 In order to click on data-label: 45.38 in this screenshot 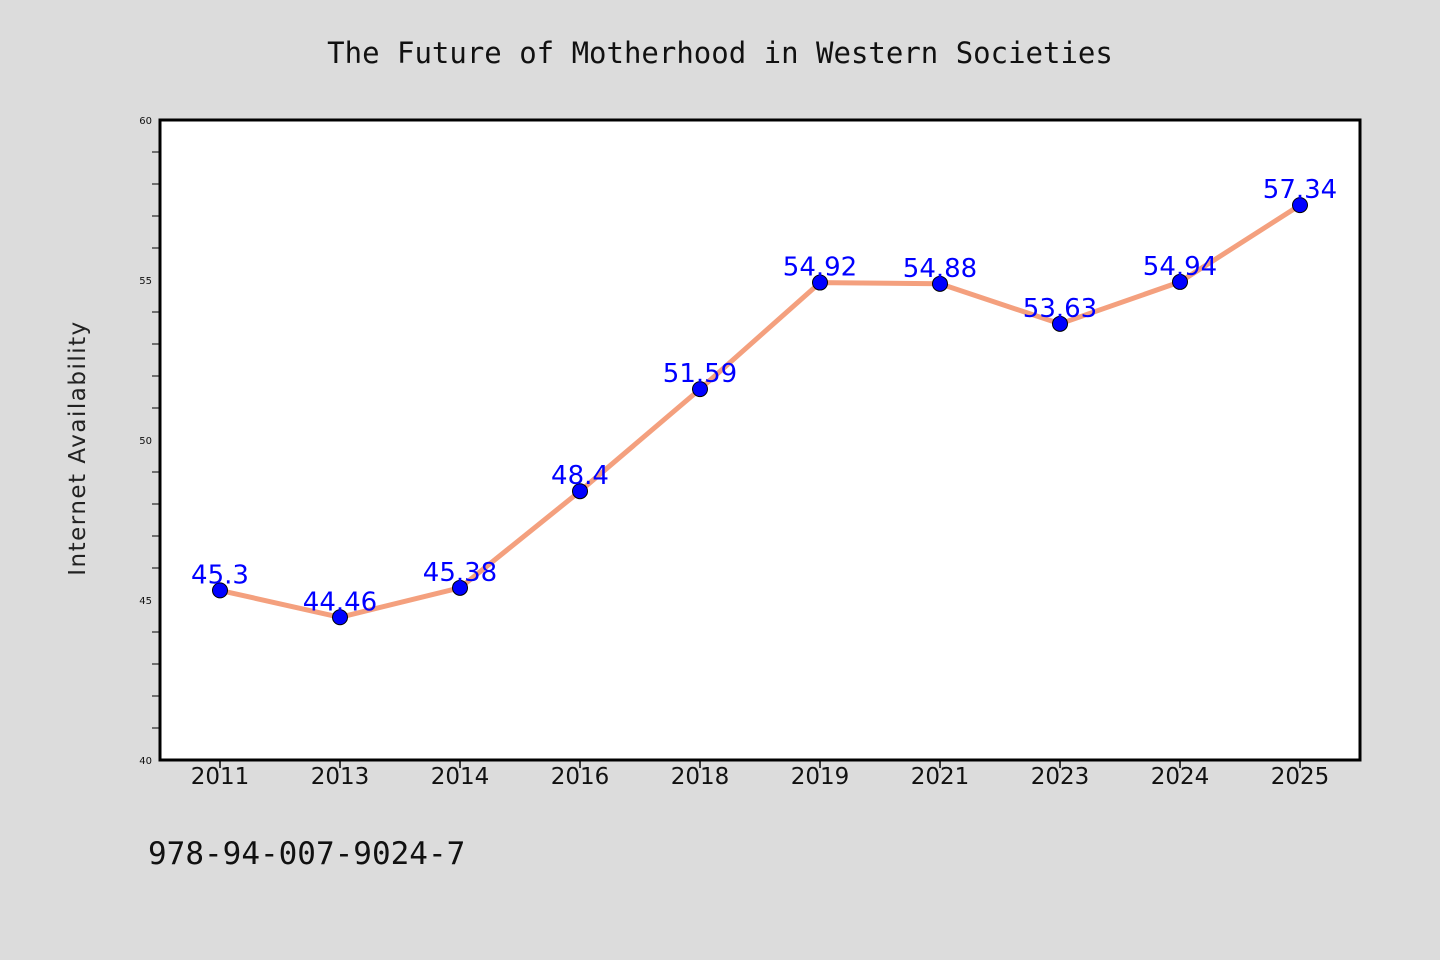, I will do `click(460, 573)`.